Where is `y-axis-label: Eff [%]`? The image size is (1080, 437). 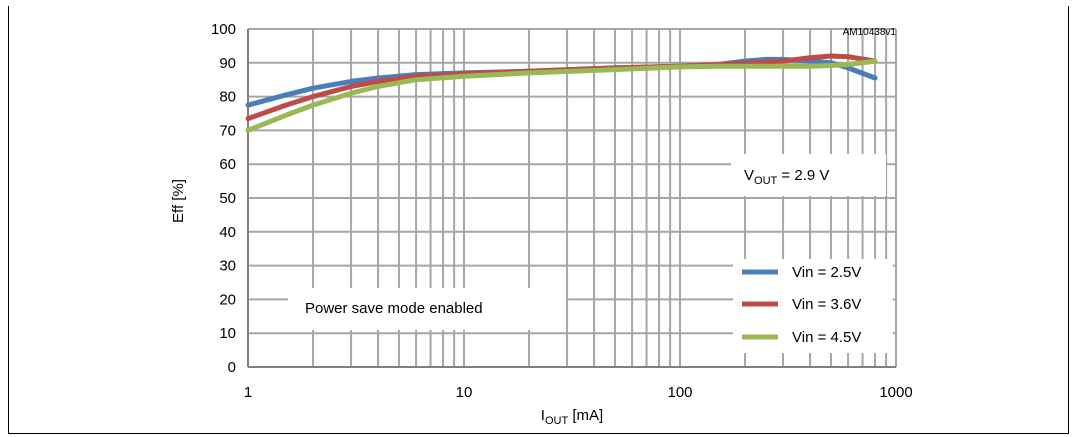
y-axis-label: Eff [%] is located at coordinates (178, 201).